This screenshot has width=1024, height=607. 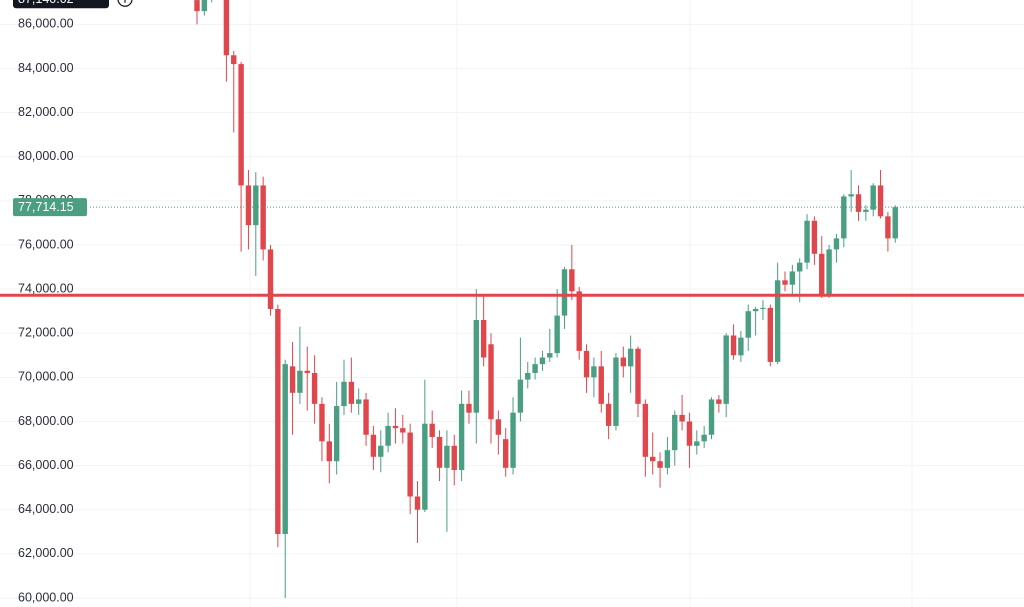 What do you see at coordinates (46, 112) in the screenshot?
I see `y-tick-label: 82,000.00` at bounding box center [46, 112].